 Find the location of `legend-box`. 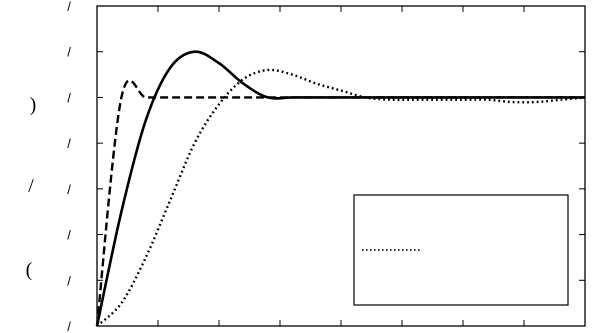

legend-box is located at coordinates (461, 250).